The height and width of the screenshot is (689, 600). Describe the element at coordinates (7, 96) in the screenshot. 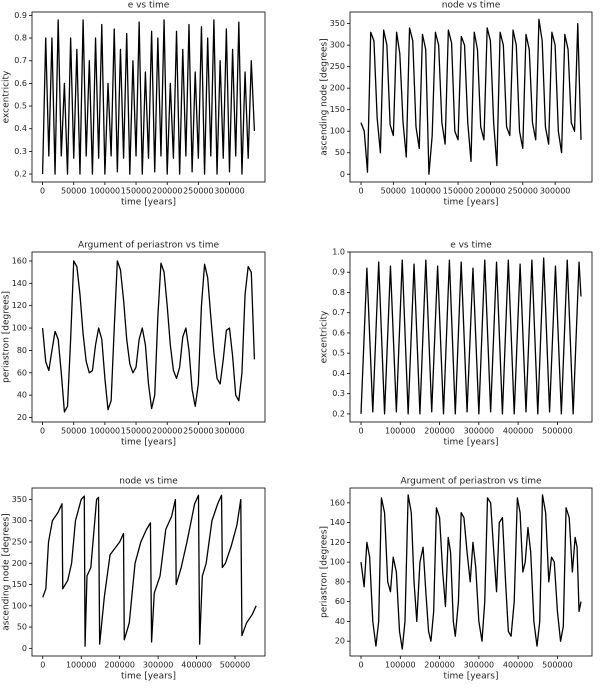

I see `y-axis-label: excentricity` at that location.